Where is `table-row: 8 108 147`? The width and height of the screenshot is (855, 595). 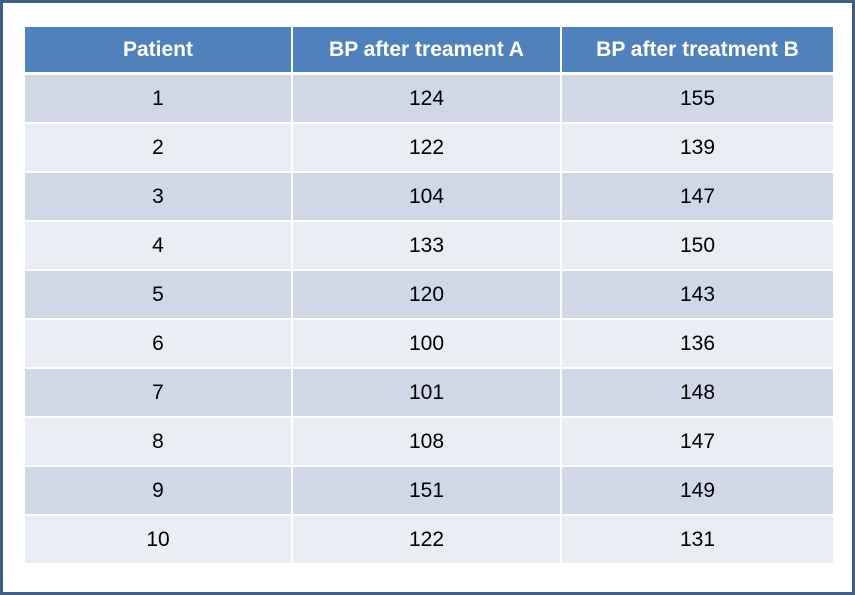 table-row: 8 108 147 is located at coordinates (429, 442).